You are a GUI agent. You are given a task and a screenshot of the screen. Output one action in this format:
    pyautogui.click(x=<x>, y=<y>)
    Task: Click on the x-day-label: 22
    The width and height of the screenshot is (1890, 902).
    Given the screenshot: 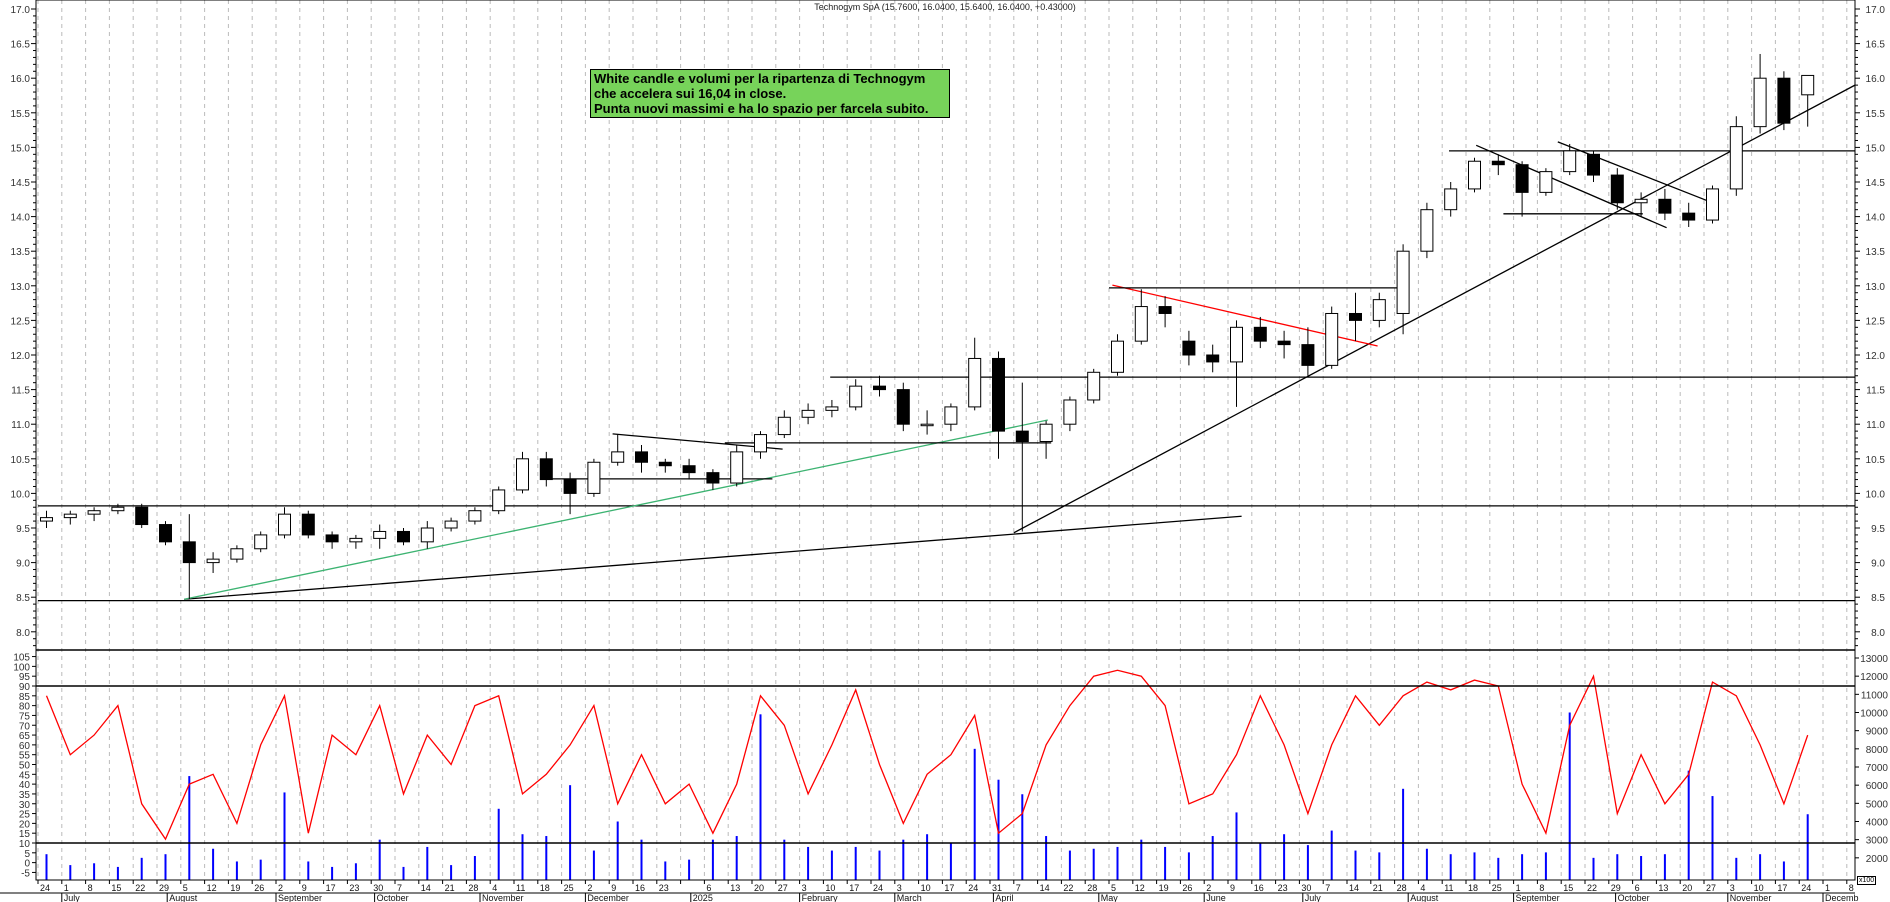 What is the action you would take?
    pyautogui.click(x=140, y=888)
    